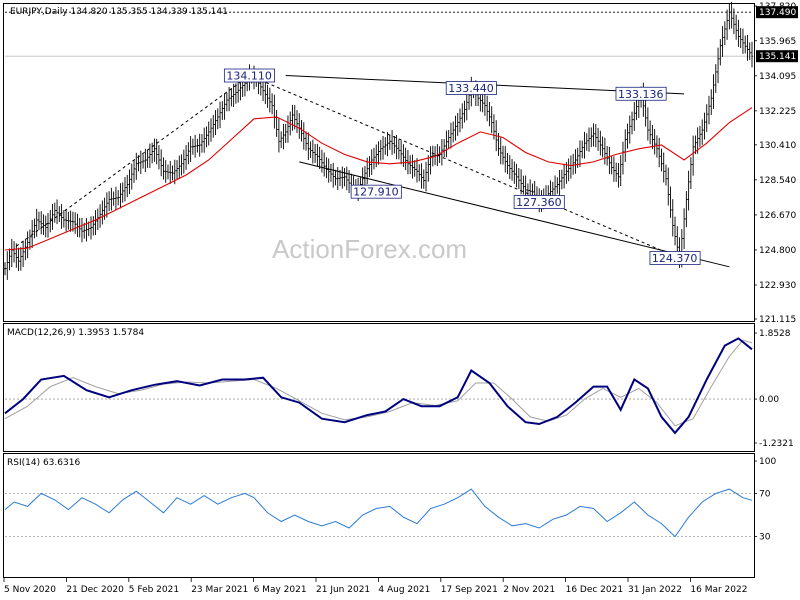  I want to click on y-tick-label: 121.115, so click(777, 320).